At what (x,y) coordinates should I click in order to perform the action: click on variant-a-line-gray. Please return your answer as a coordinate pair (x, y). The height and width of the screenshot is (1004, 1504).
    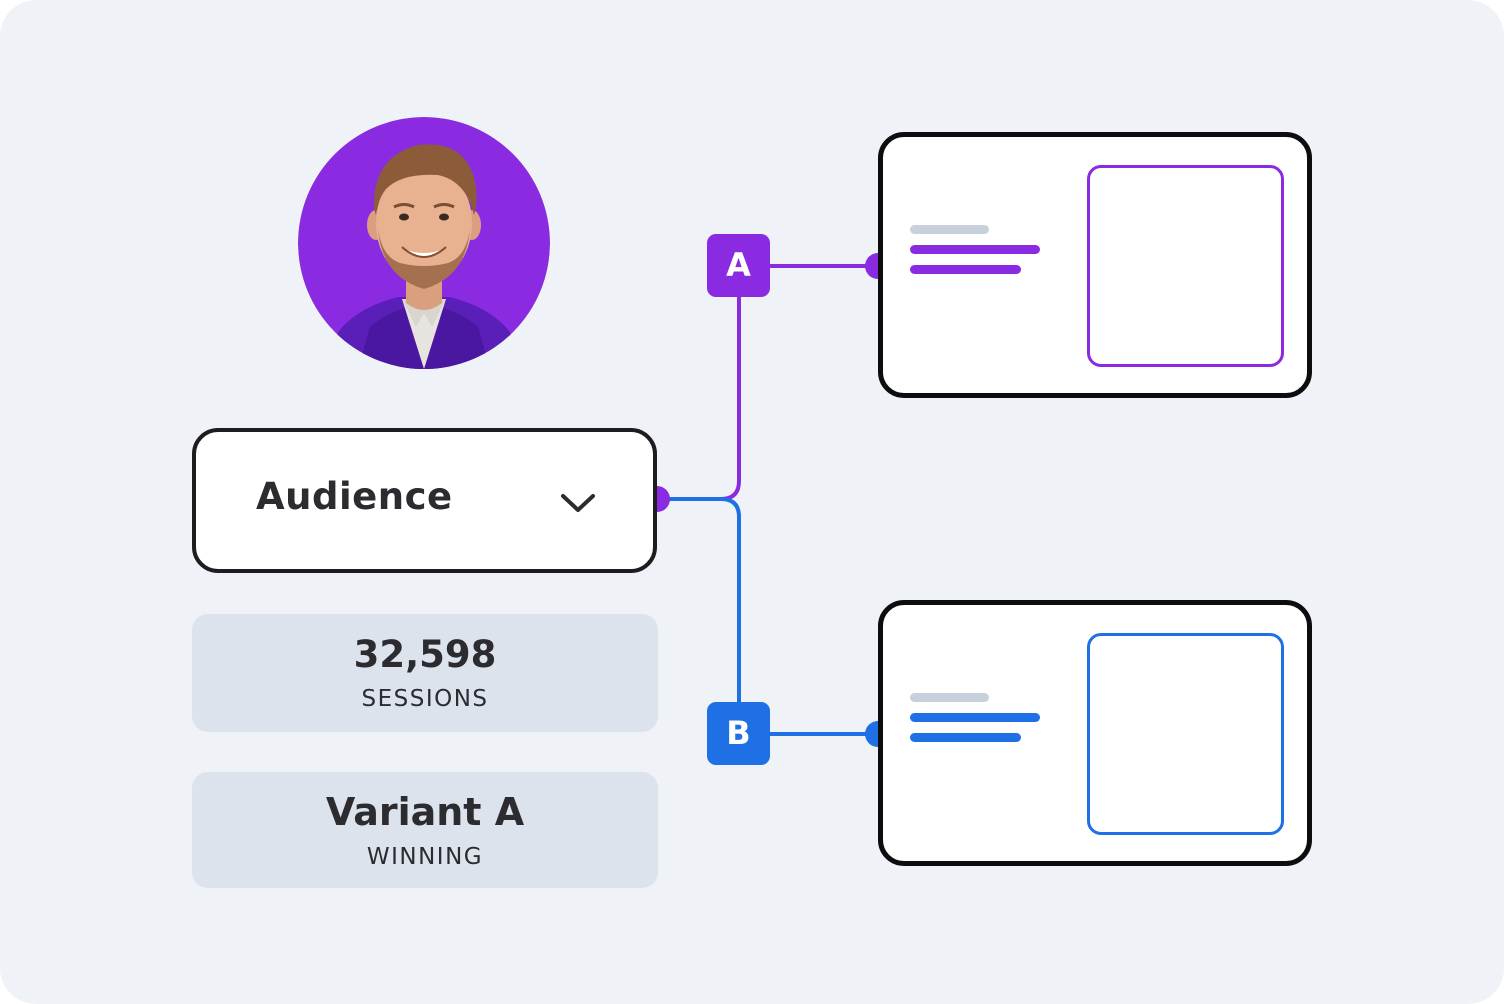
    Looking at the image, I should click on (949, 229).